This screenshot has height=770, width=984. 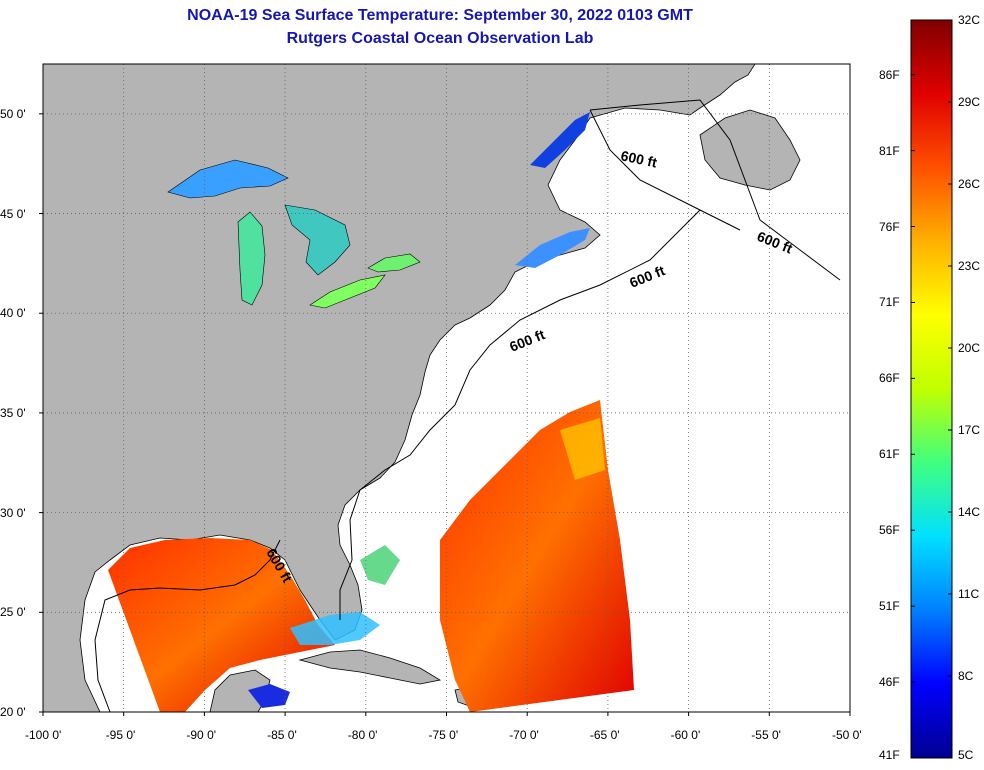 I want to click on colorbar-fahrenheit-label: 51F, so click(x=889, y=606).